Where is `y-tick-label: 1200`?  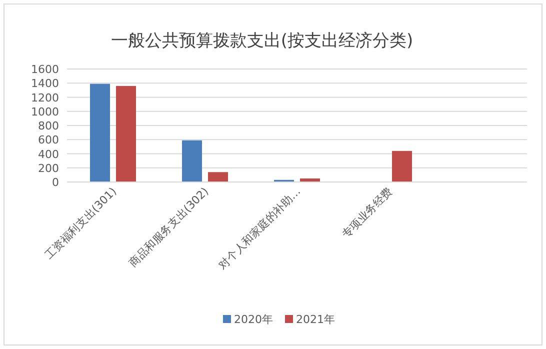 y-tick-label: 1200 is located at coordinates (45, 97).